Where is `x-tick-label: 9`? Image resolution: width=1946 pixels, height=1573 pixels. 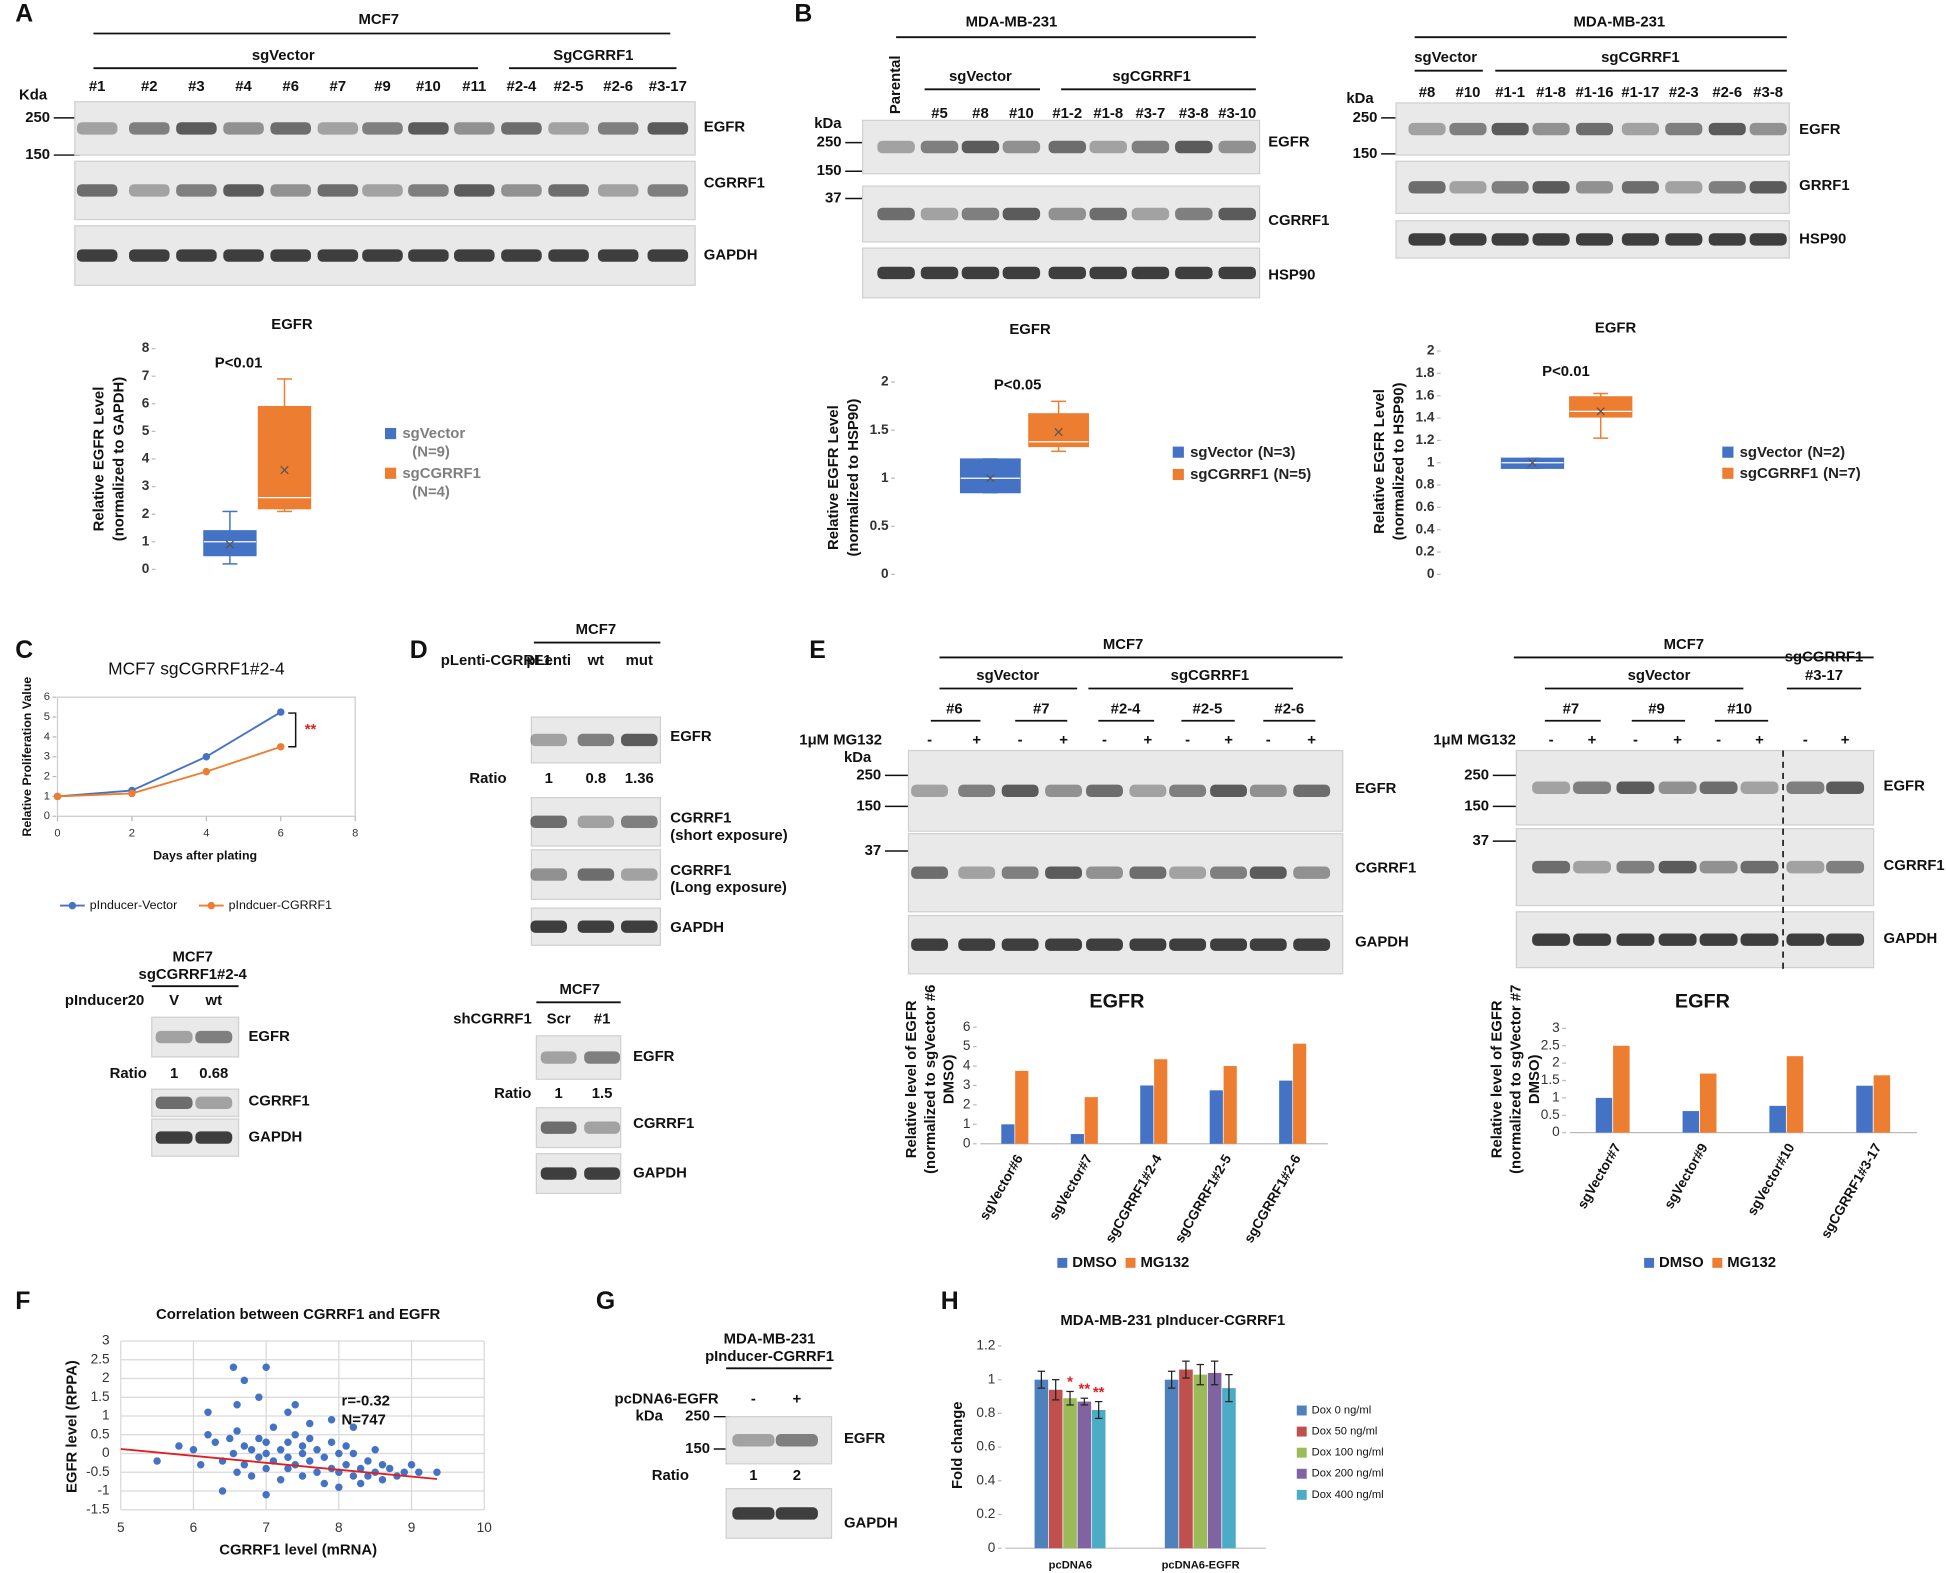 x-tick-label: 9 is located at coordinates (412, 1527).